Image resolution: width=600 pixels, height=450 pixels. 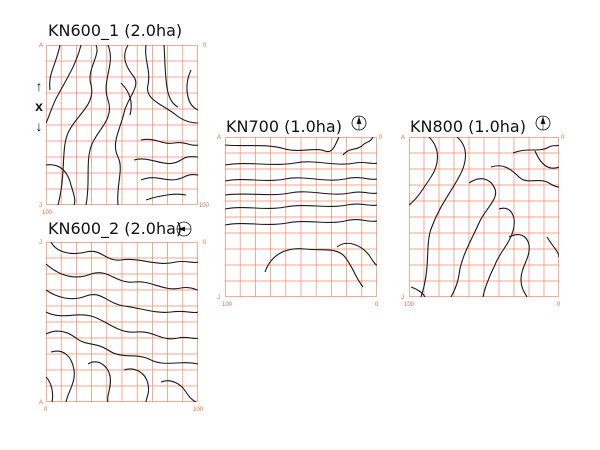 What do you see at coordinates (468, 126) in the screenshot?
I see `plot-title-kn800: KN800 (1.0ha)` at bounding box center [468, 126].